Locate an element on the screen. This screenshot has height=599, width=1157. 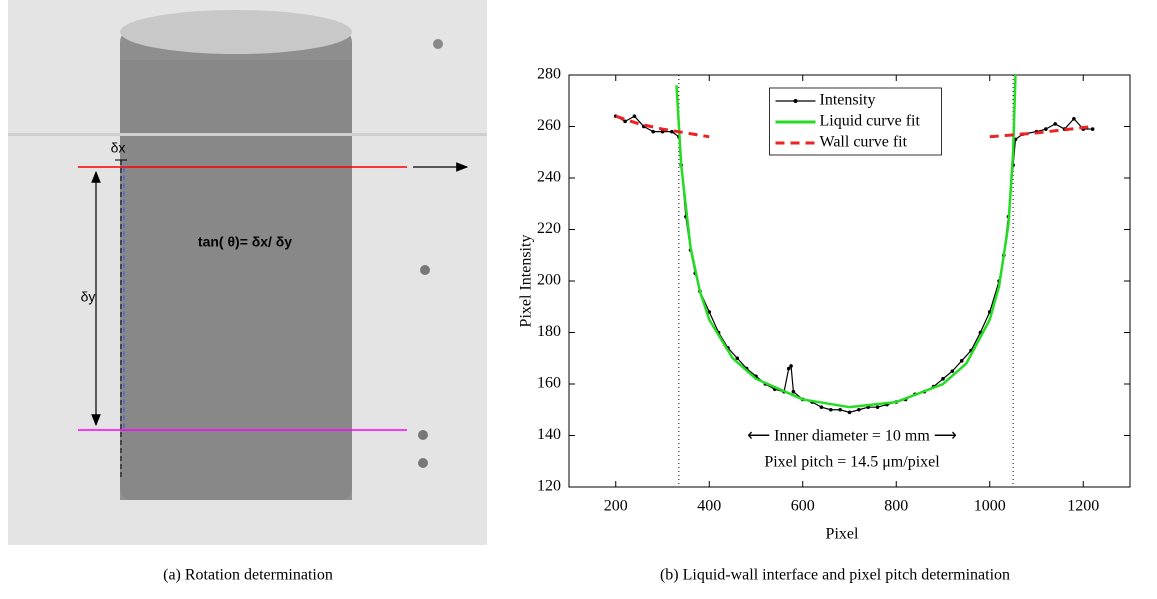
annotation: ⟵ Inner diameter = 10 mm ⟶ is located at coordinates (852, 436).